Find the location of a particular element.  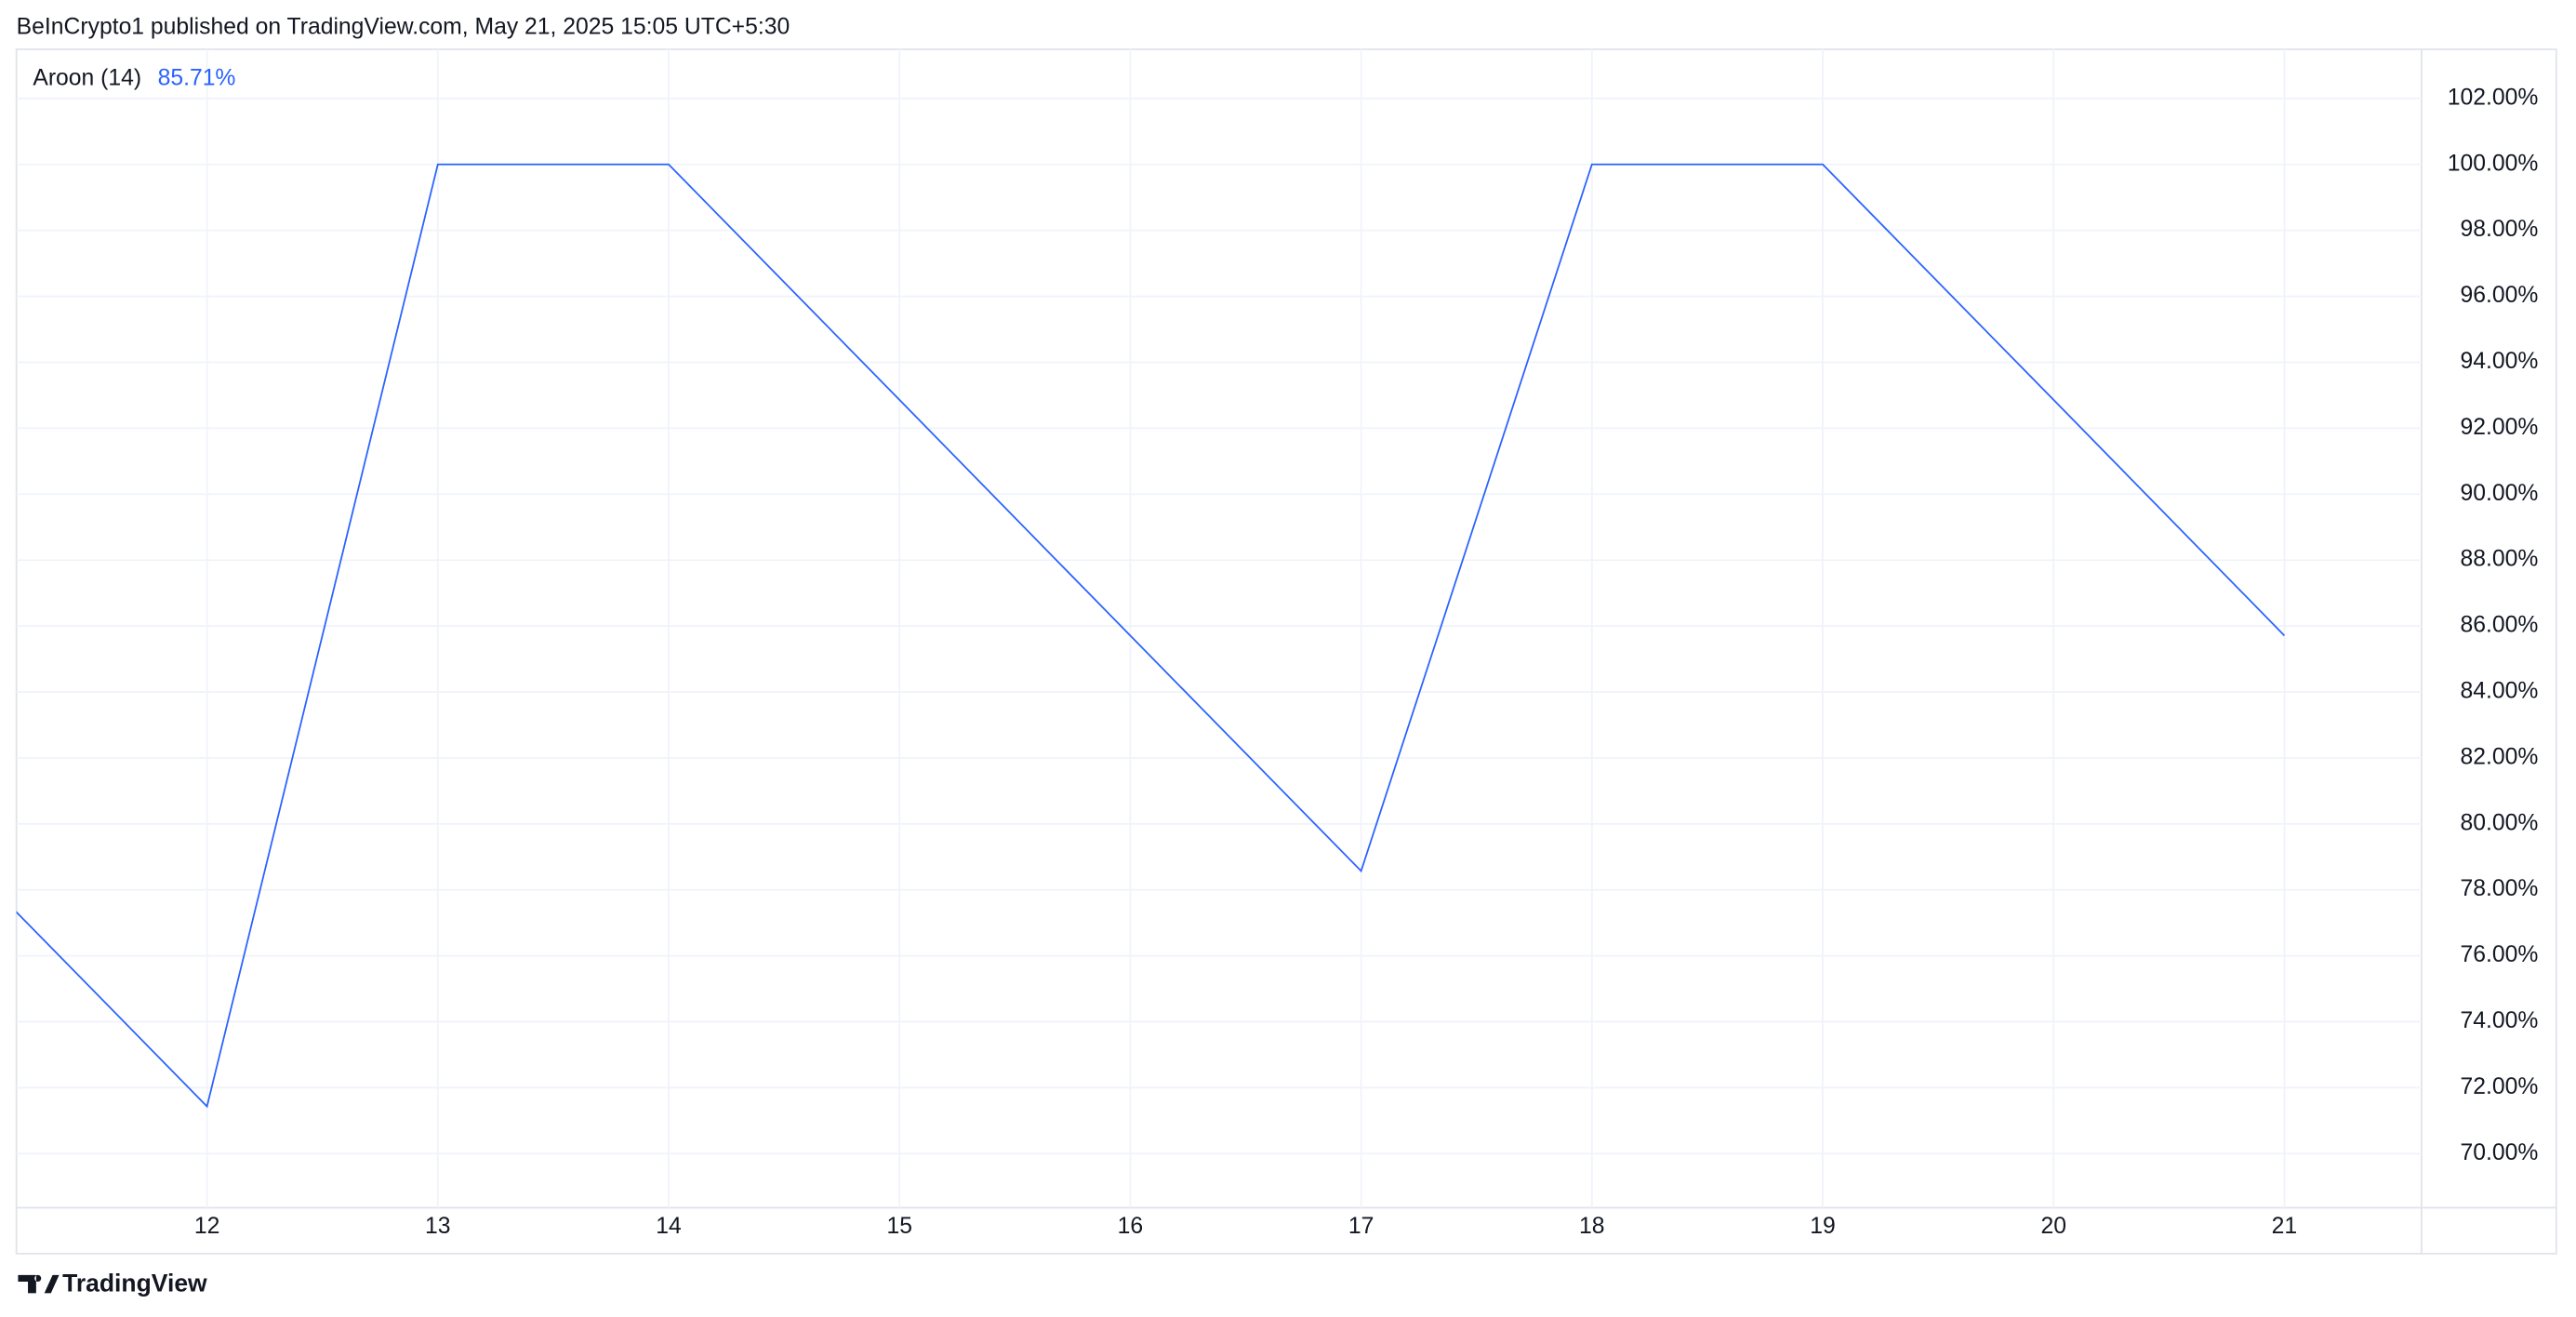

x-tick-label: 15 is located at coordinates (898, 1226).